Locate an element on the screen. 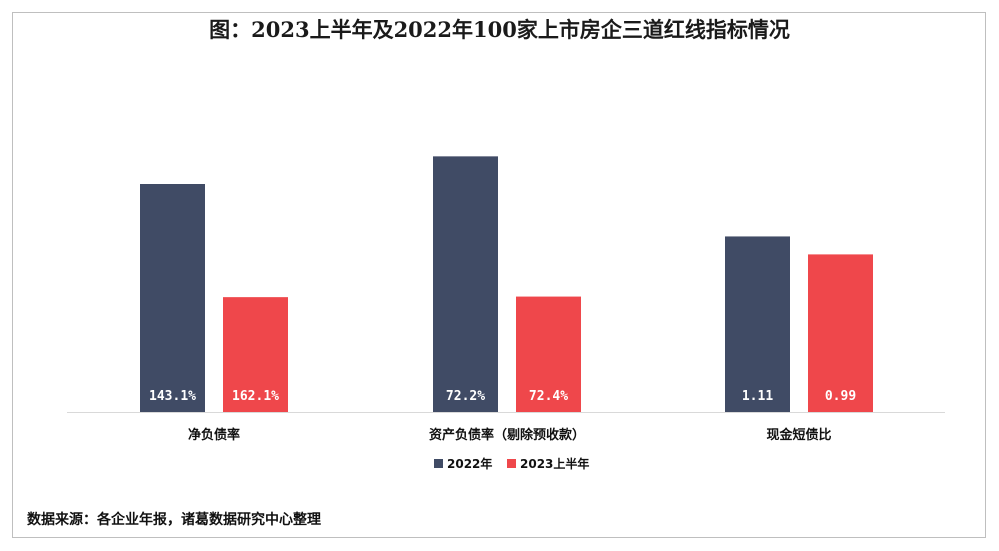  bar-data-label: 72.2% is located at coordinates (465, 396).